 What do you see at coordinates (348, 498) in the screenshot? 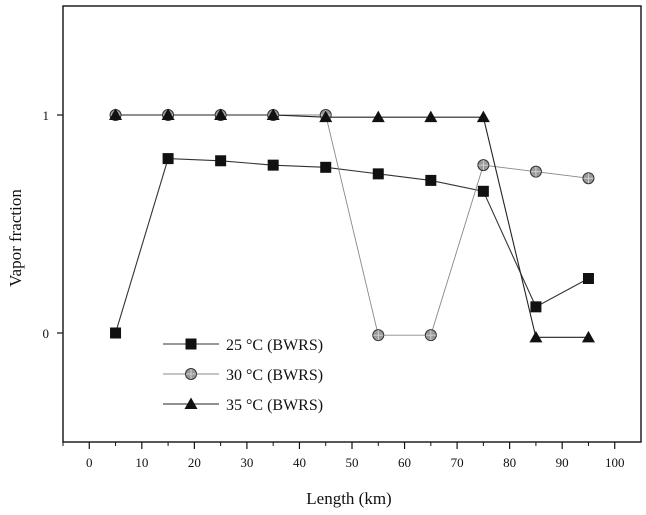
I see `x-axis-title: Length (km)` at bounding box center [348, 498].